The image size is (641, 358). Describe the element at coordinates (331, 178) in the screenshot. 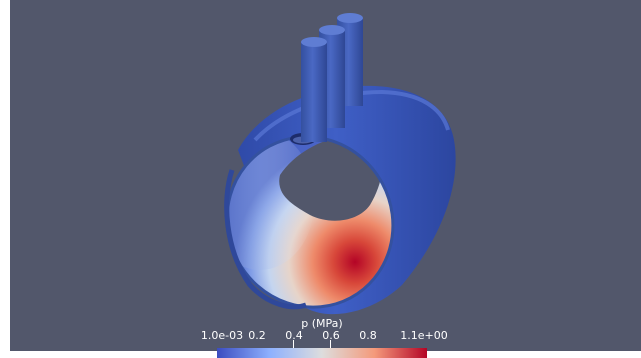

I see `shell-back-opening` at that location.